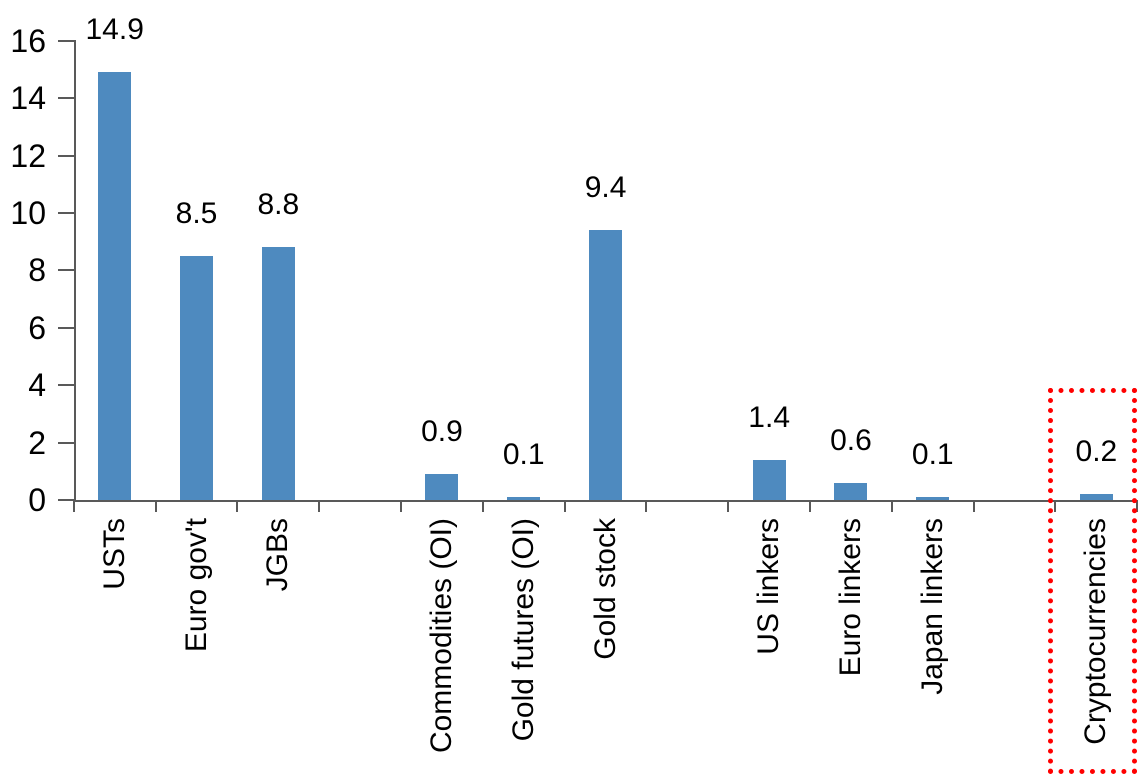  What do you see at coordinates (37, 385) in the screenshot?
I see `y-tick-label: 4` at bounding box center [37, 385].